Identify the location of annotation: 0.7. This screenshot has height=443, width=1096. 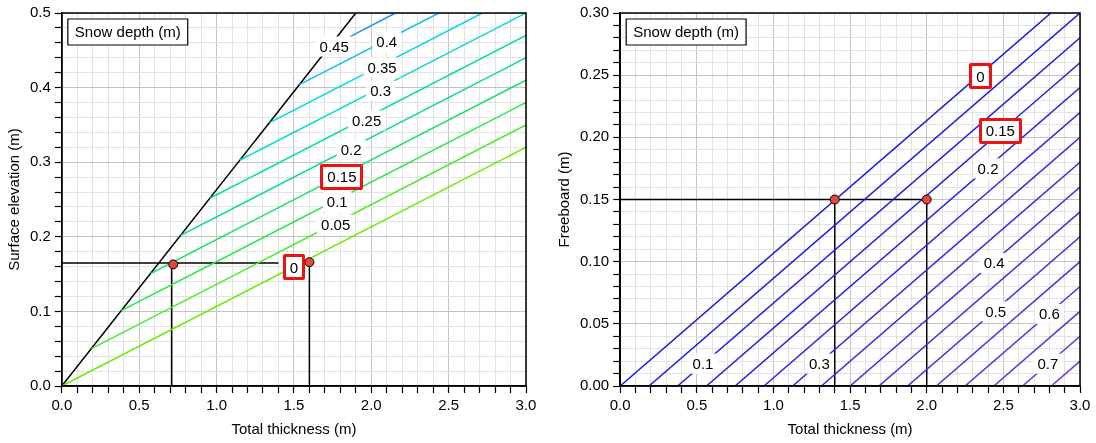
(1048, 363).